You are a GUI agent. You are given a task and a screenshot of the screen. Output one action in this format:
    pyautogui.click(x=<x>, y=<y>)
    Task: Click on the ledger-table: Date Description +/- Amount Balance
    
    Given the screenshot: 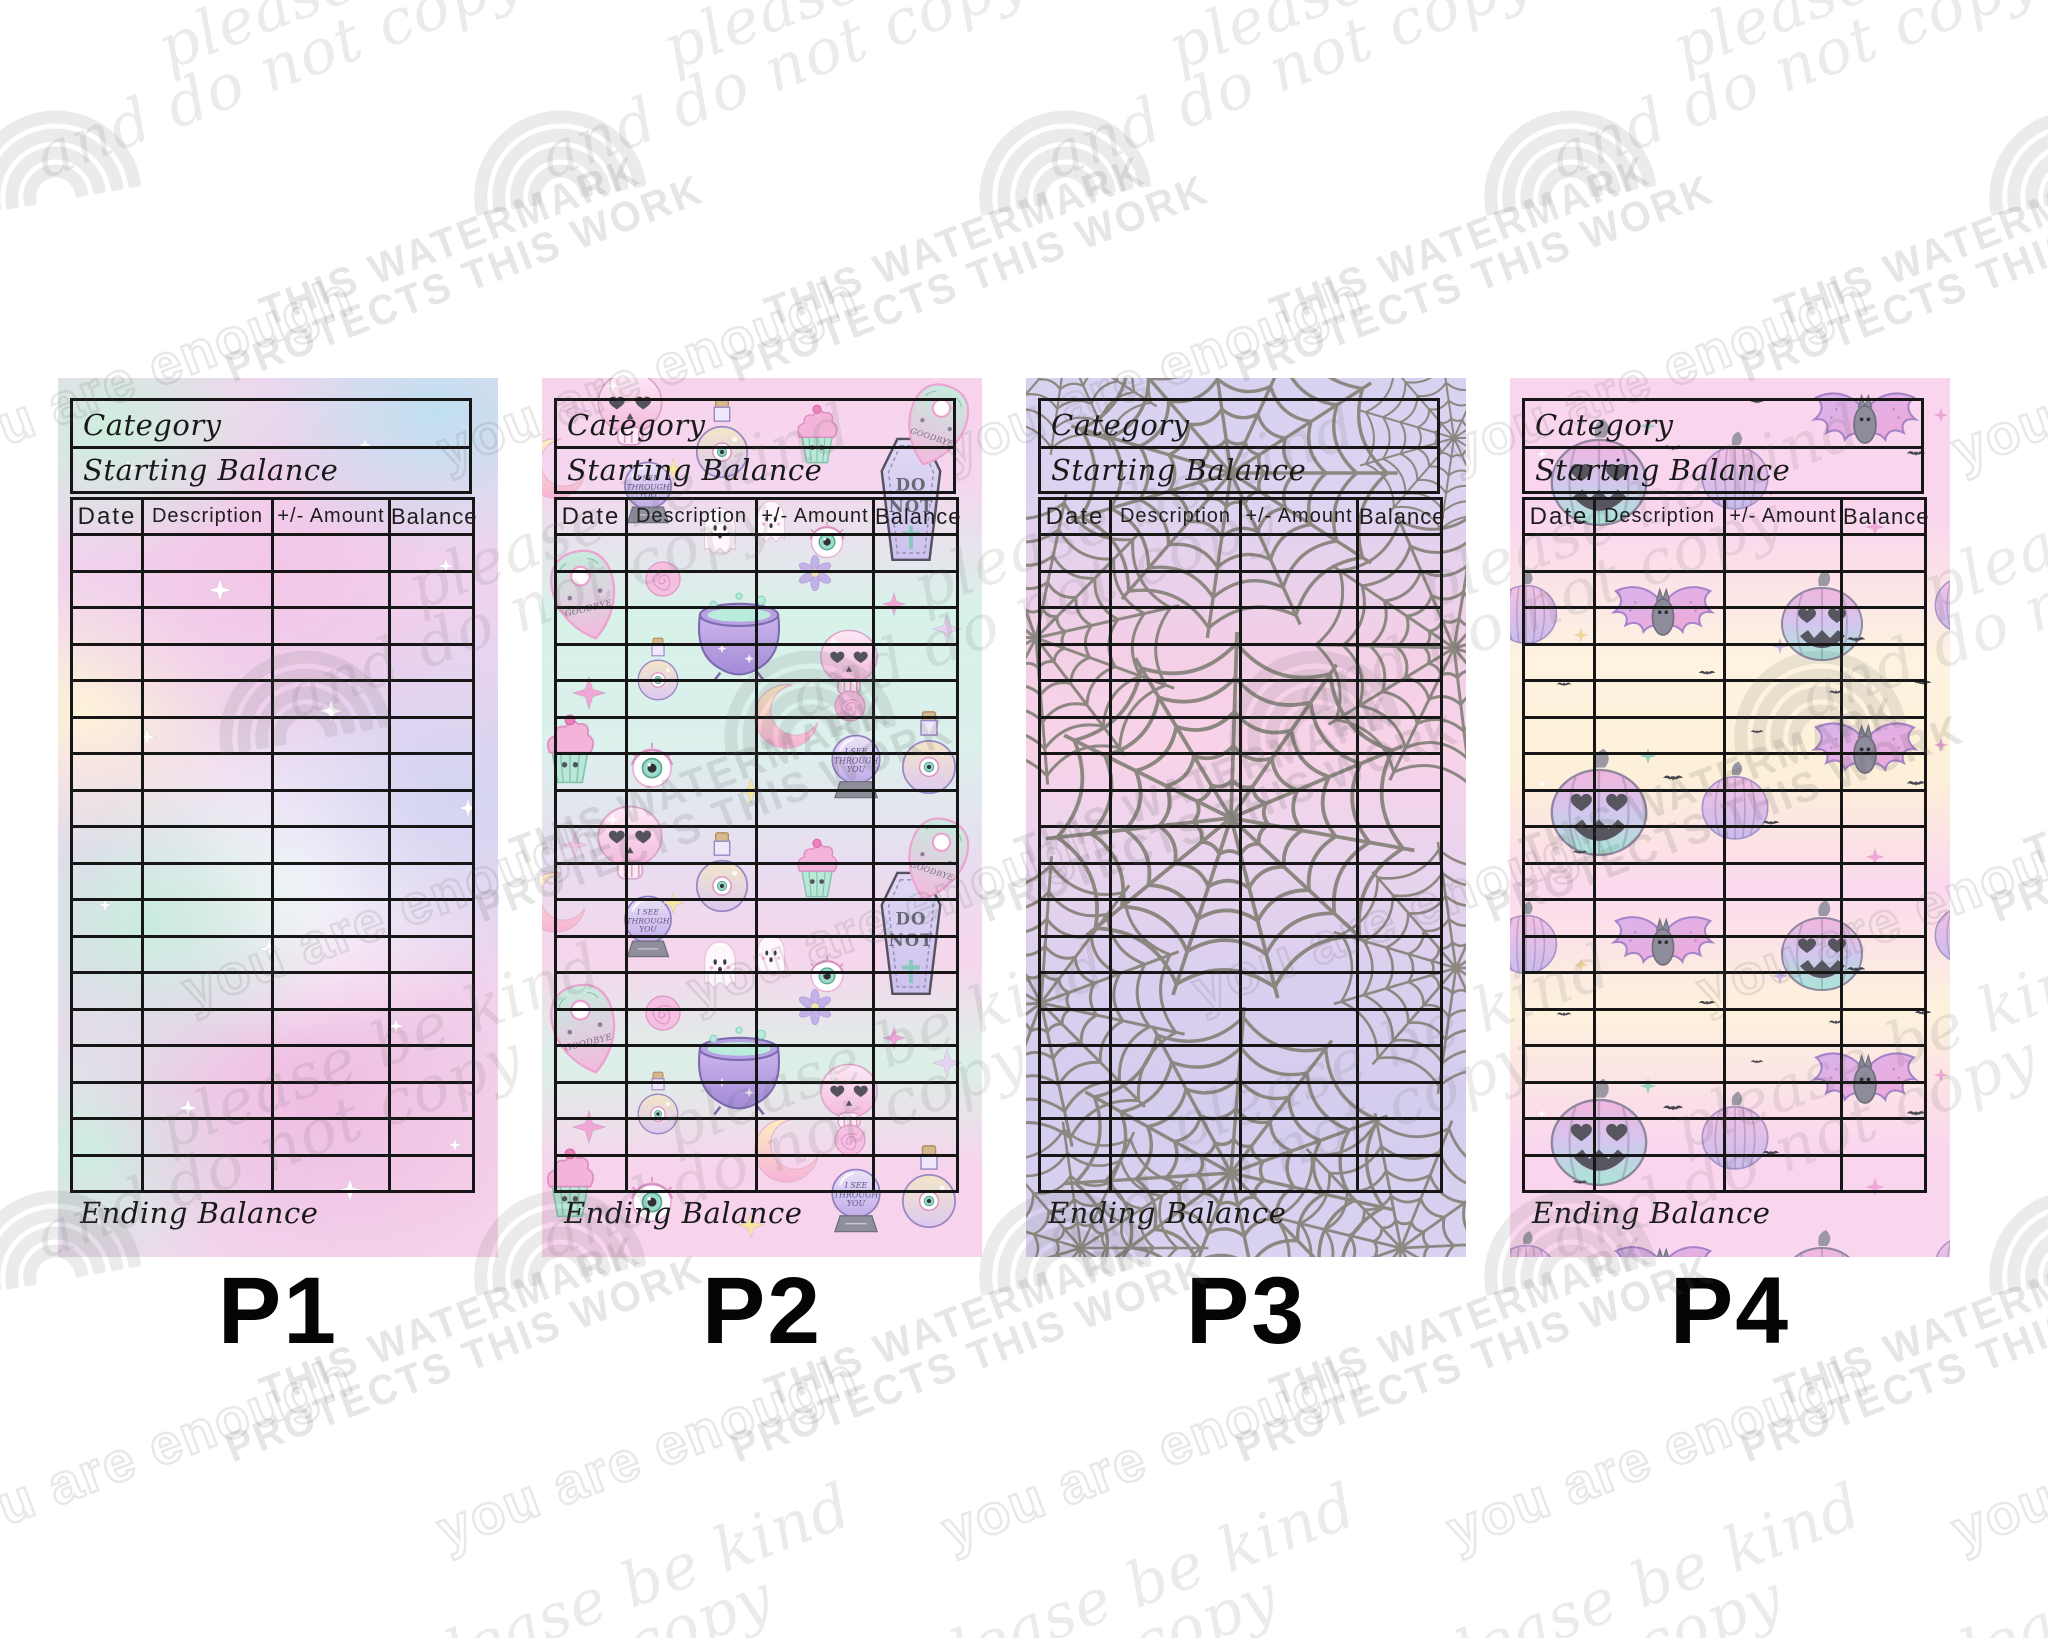 What is the action you would take?
    pyautogui.click(x=1725, y=845)
    